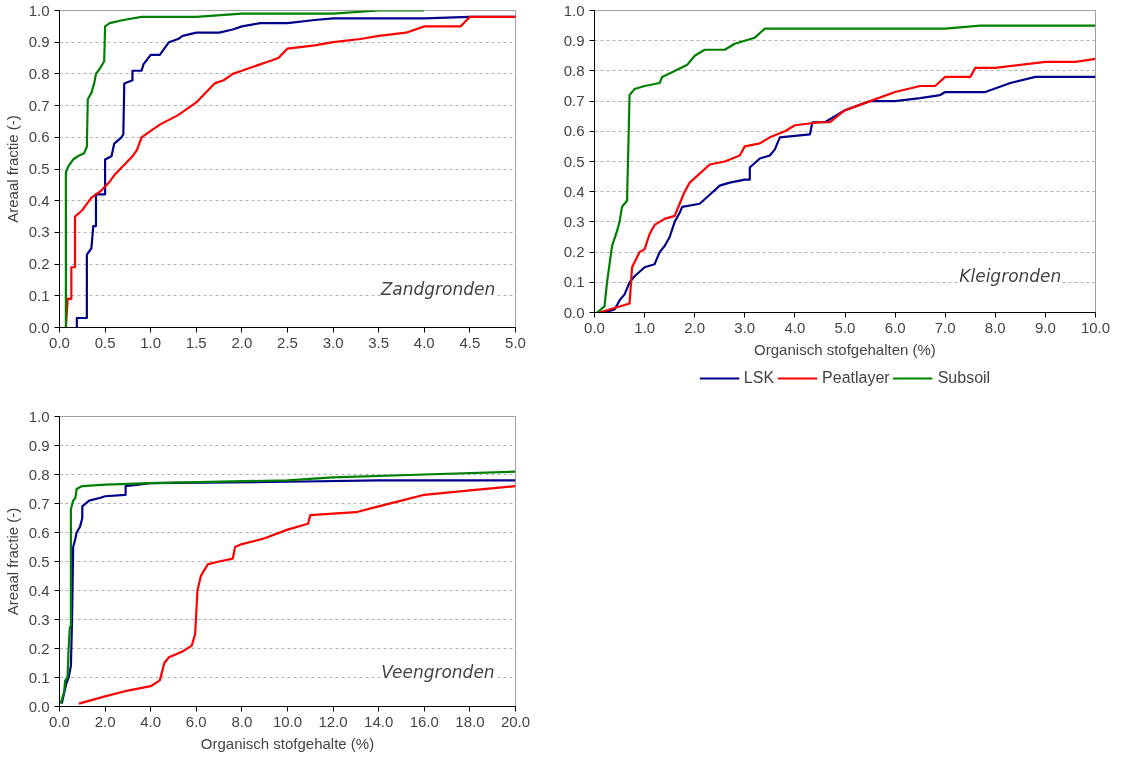 The width and height of the screenshot is (1130, 758). I want to click on x-axis-title: Organisch stofgehalte (%), so click(287, 743).